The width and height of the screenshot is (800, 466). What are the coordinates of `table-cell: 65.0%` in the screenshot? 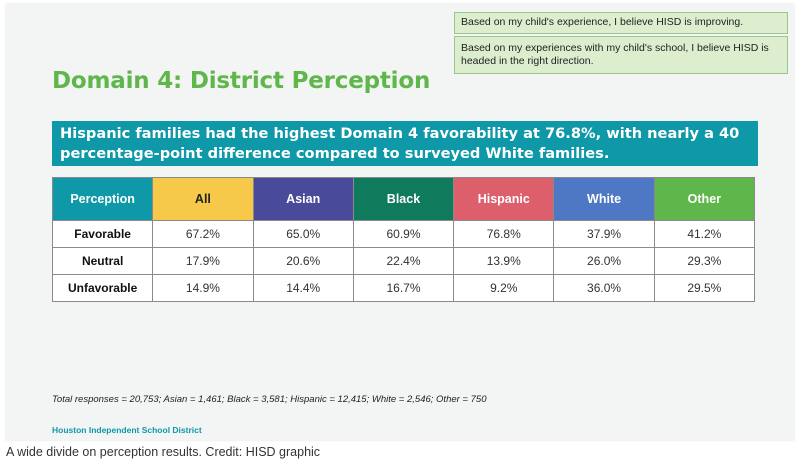 It's located at (303, 234).